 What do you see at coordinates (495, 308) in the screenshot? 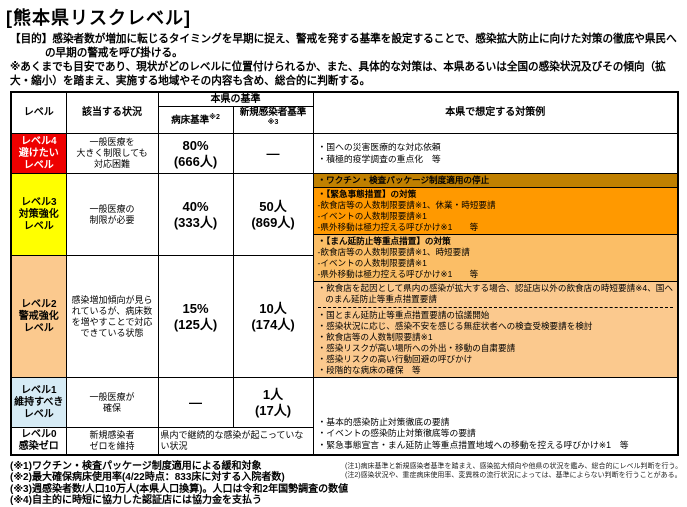
I see `dashed-divider` at bounding box center [495, 308].